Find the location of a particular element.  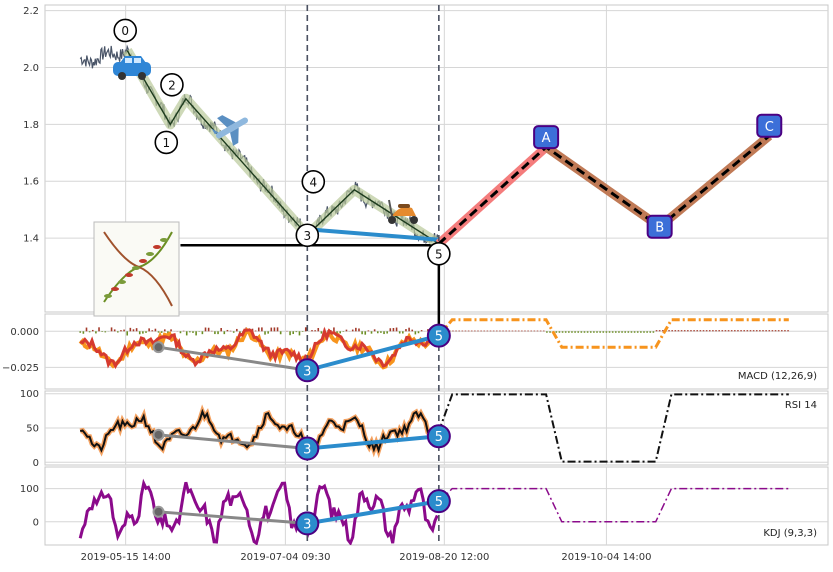

macd-line is located at coordinates (259, 348).